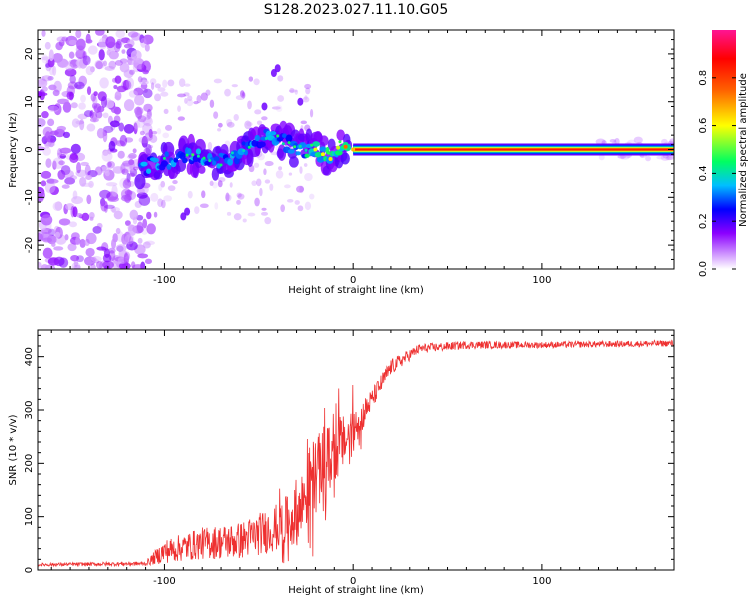  Describe the element at coordinates (703, 78) in the screenshot. I see `colorbar-tick-label: 0.8` at that location.